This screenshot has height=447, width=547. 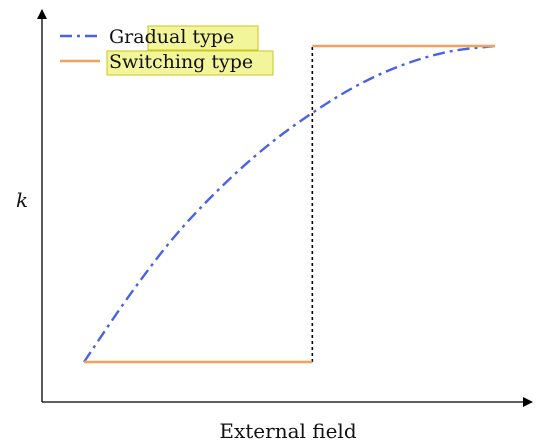 What do you see at coordinates (287, 431) in the screenshot?
I see `x-axis-label: External field` at bounding box center [287, 431].